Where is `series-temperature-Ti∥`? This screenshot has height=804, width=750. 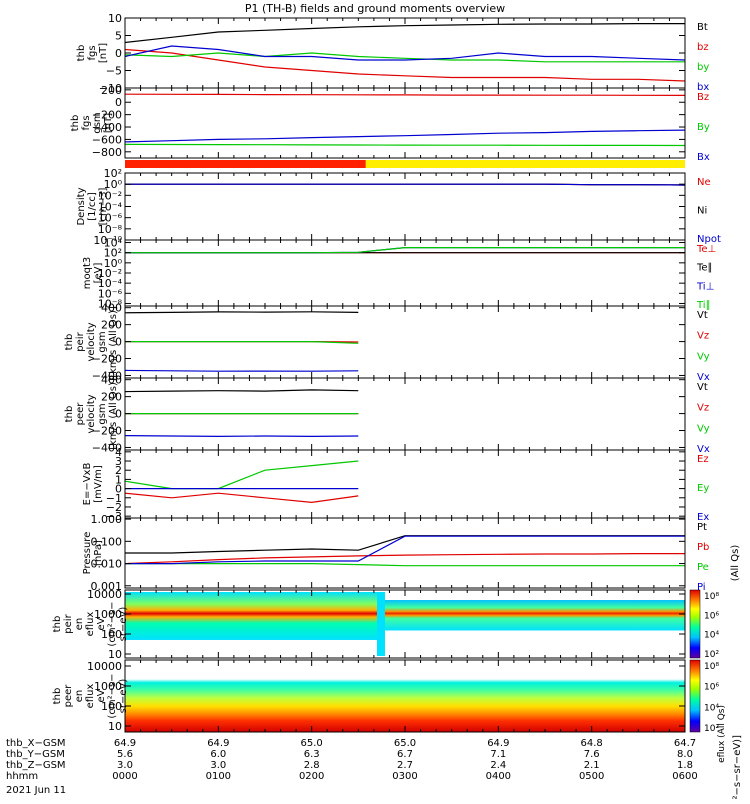 series-temperature-Ti∥ is located at coordinates (405, 250).